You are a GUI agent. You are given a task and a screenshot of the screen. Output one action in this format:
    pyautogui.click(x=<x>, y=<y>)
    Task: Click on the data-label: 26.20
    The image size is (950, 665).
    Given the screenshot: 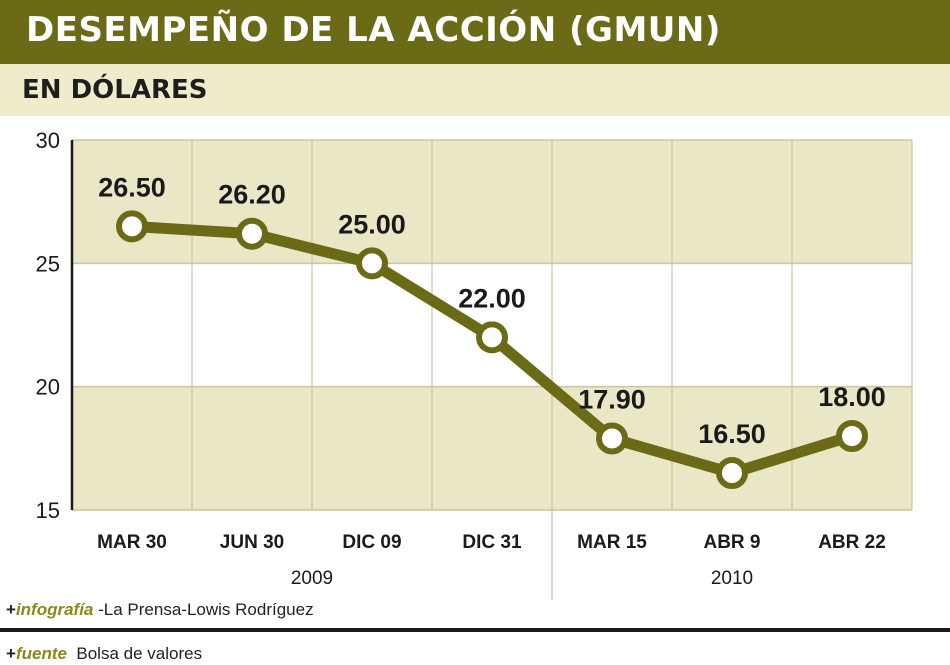 What is the action you would take?
    pyautogui.click(x=252, y=195)
    